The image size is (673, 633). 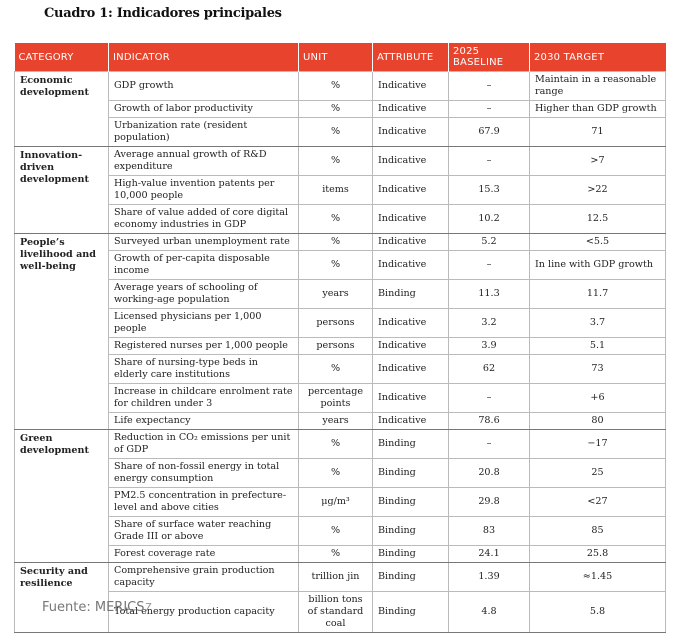 What do you see at coordinates (203, 554) in the screenshot?
I see `indicator-cell: Forest coverage rate` at bounding box center [203, 554].